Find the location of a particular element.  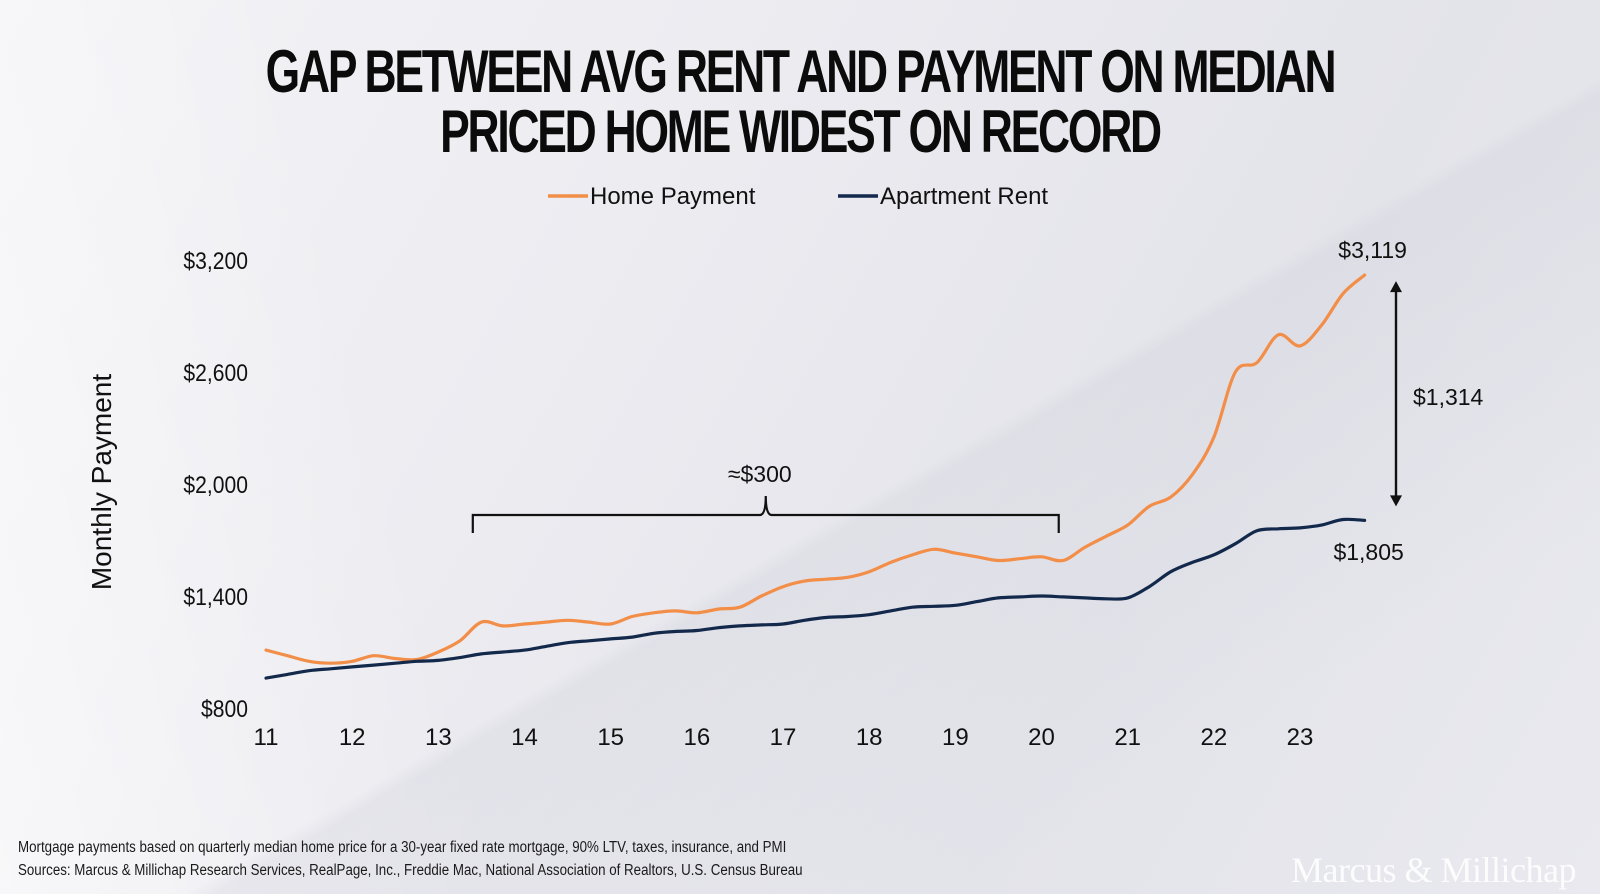

x-tick-label: 14 is located at coordinates (524, 737).